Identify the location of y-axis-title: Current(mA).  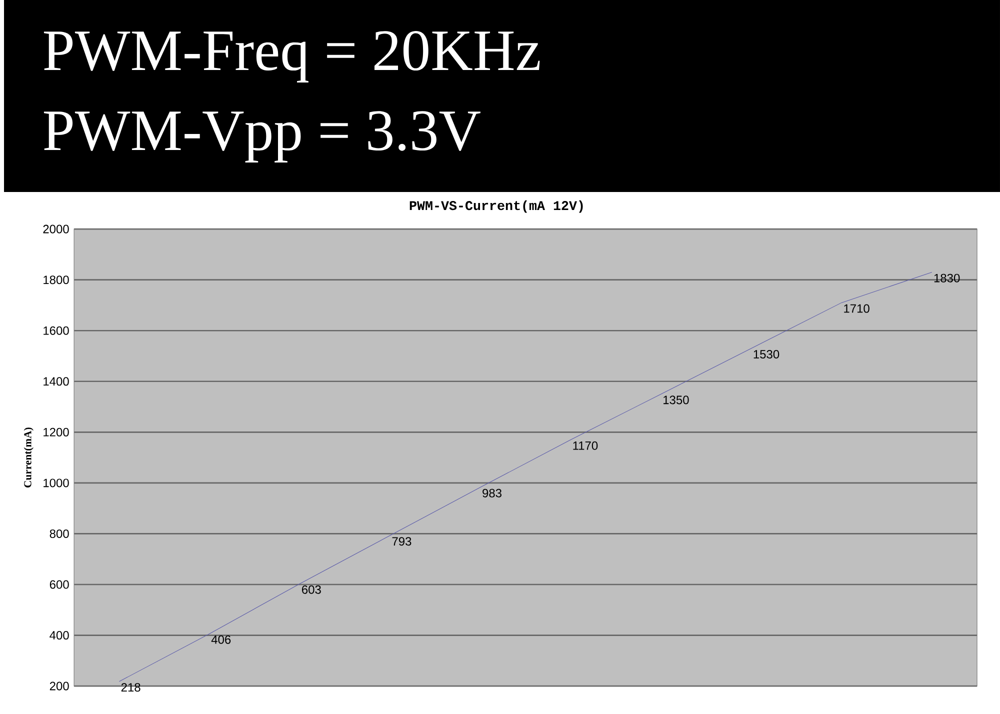
(29, 458).